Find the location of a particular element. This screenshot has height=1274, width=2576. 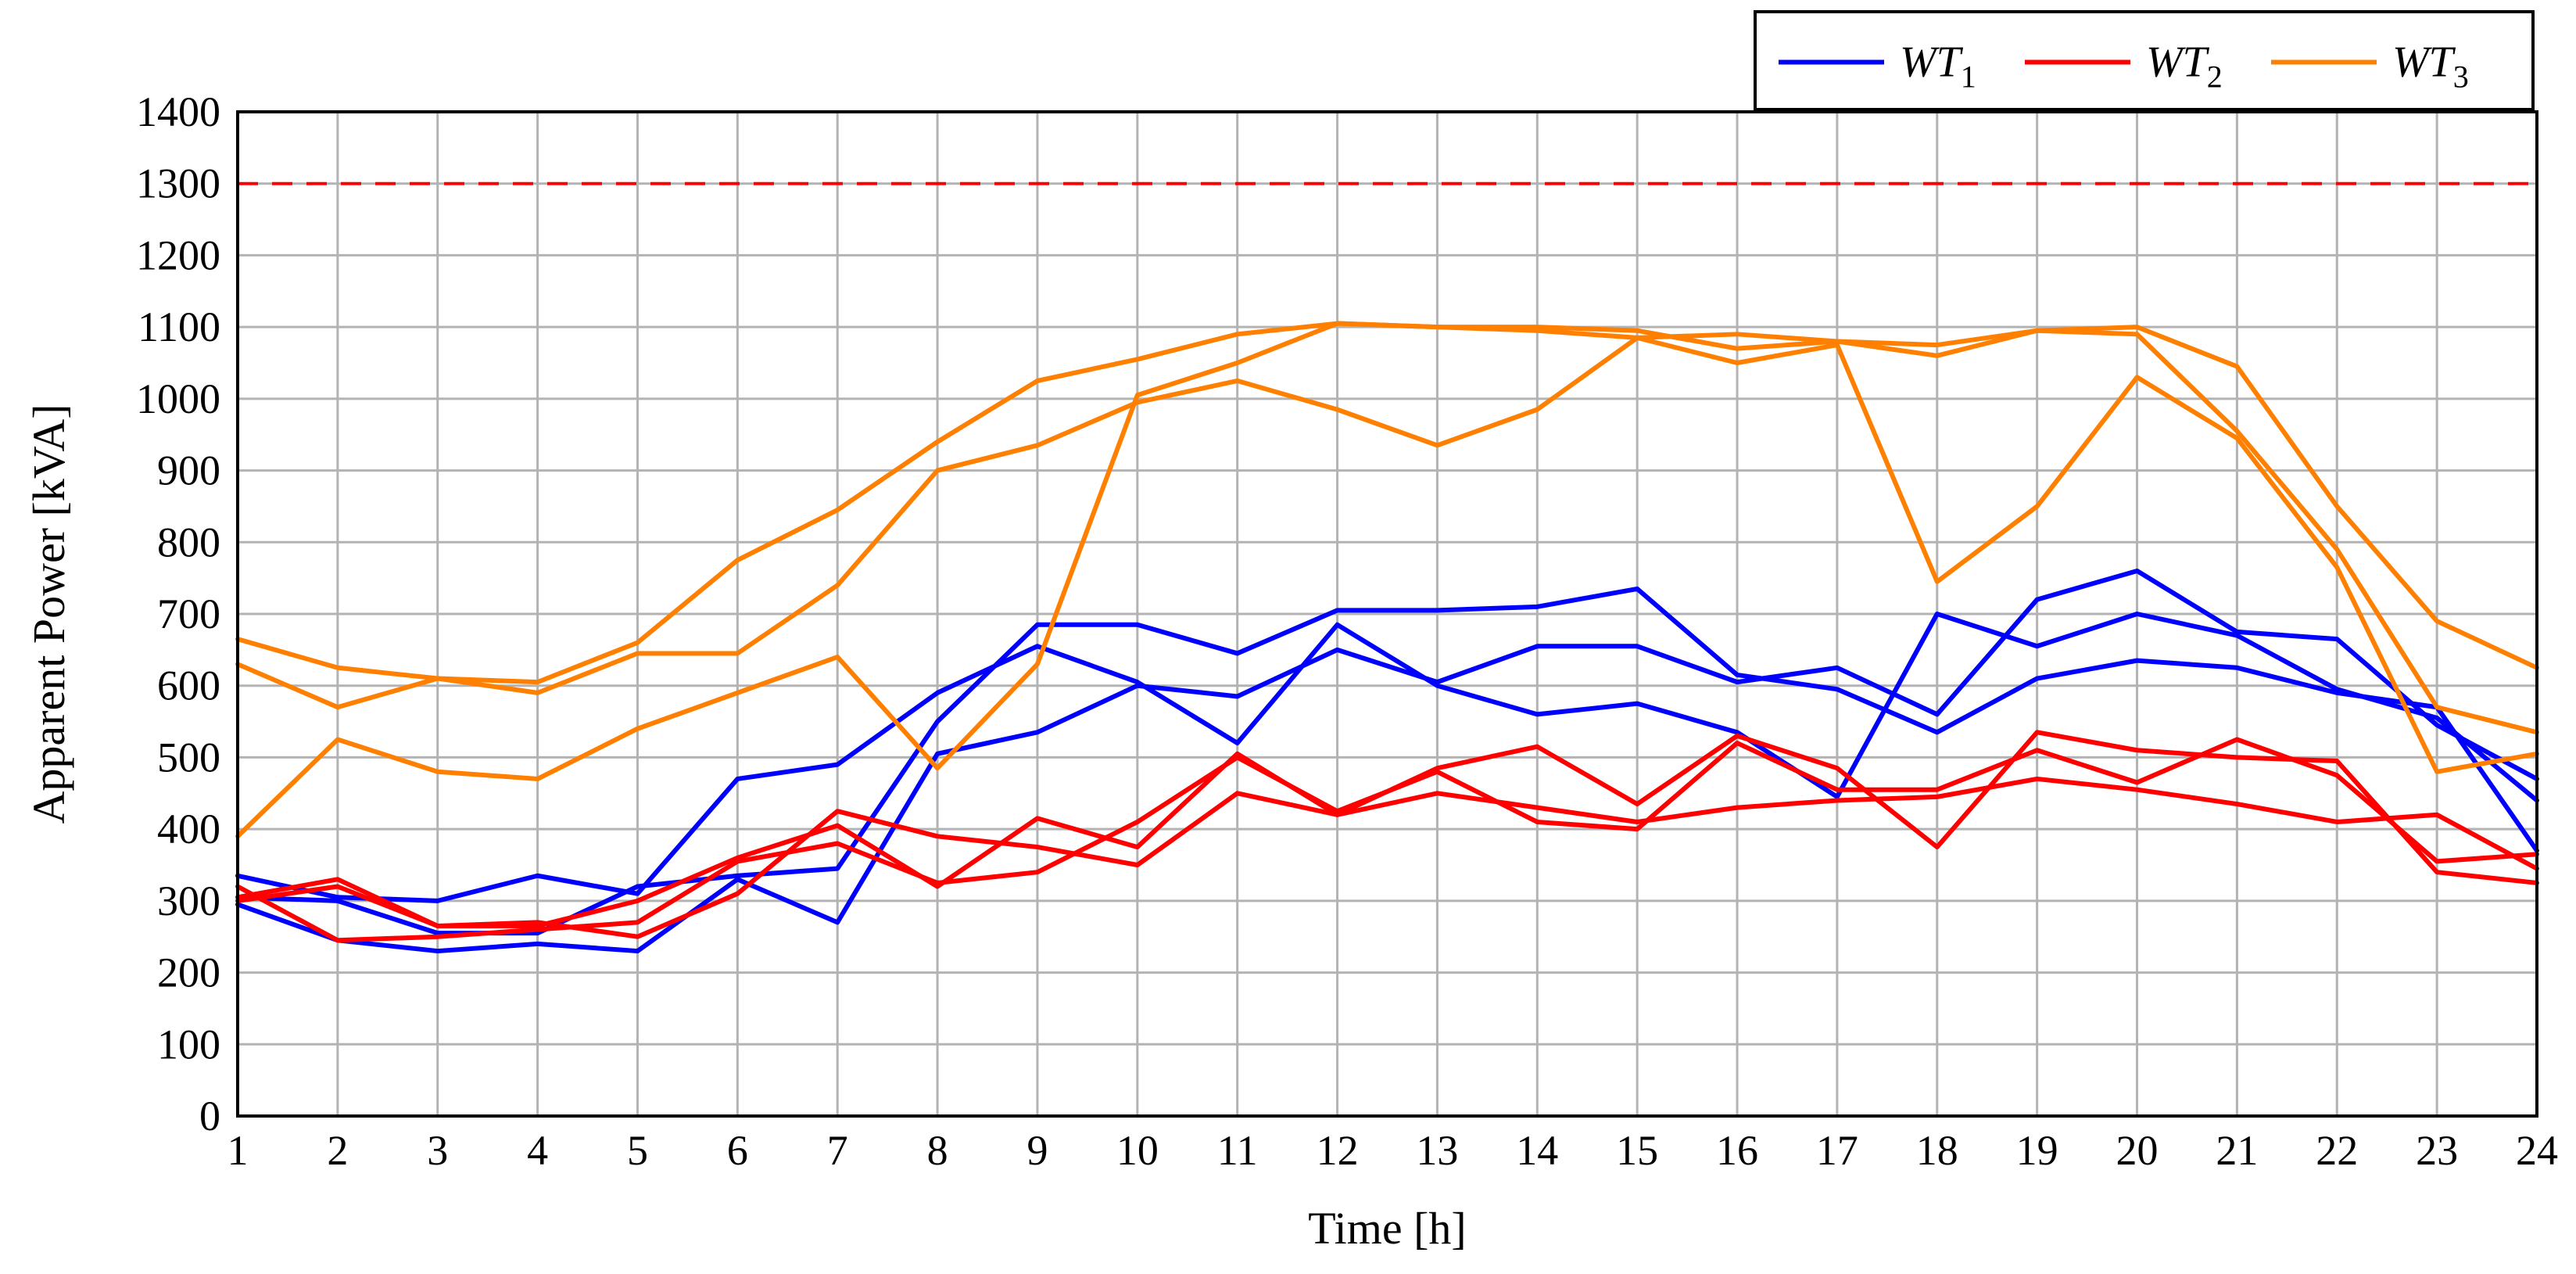

x-tick-label: 15 is located at coordinates (1637, 1150).